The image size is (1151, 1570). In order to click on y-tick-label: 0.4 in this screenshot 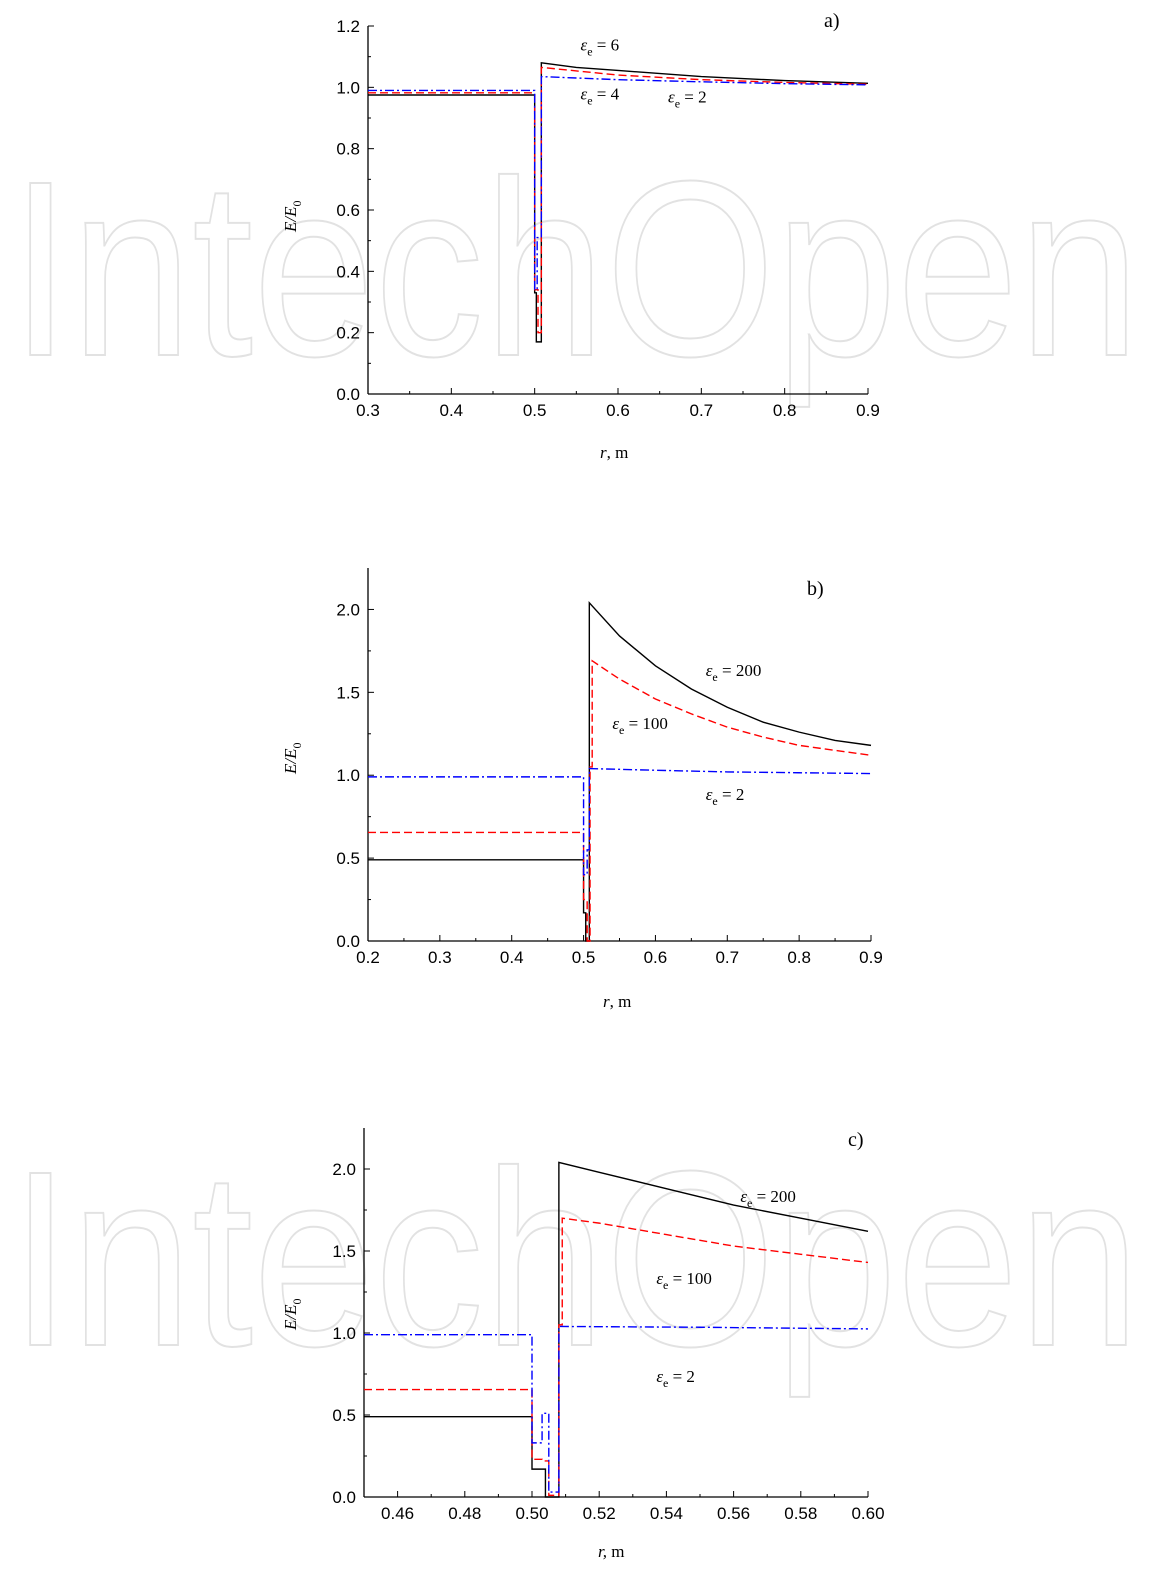, I will do `click(348, 271)`.